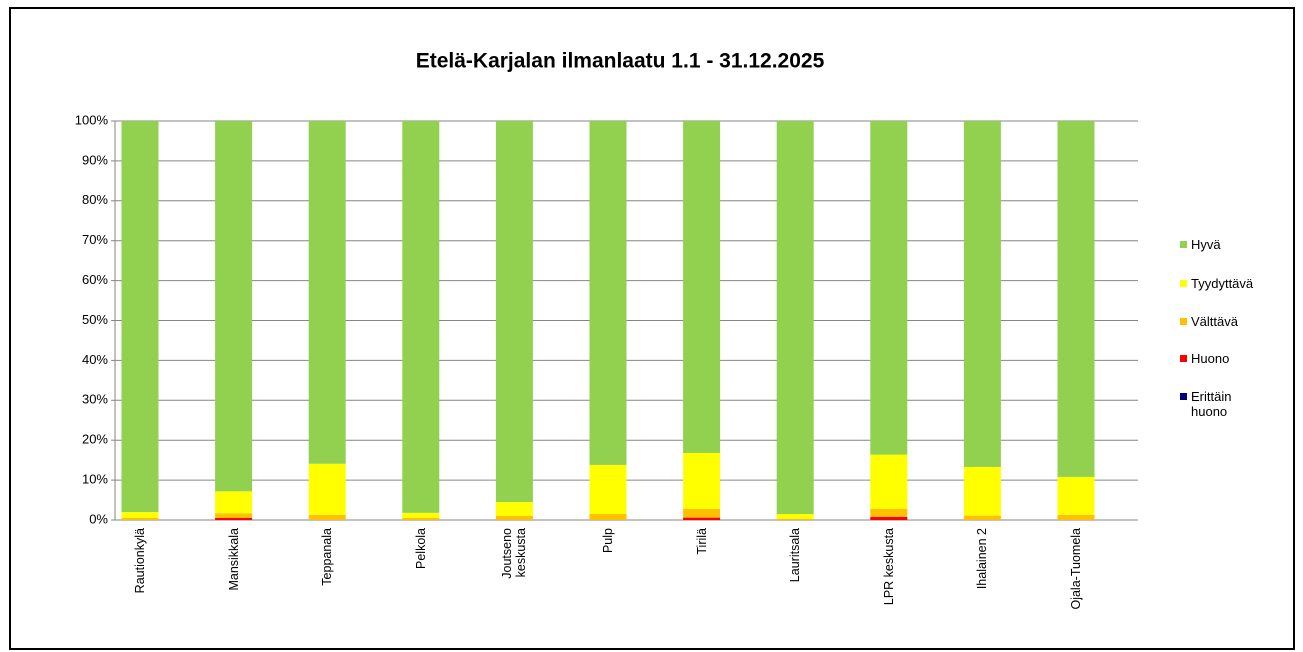 The image size is (1303, 652). I want to click on x-tick-label: Tirilä, so click(701, 541).